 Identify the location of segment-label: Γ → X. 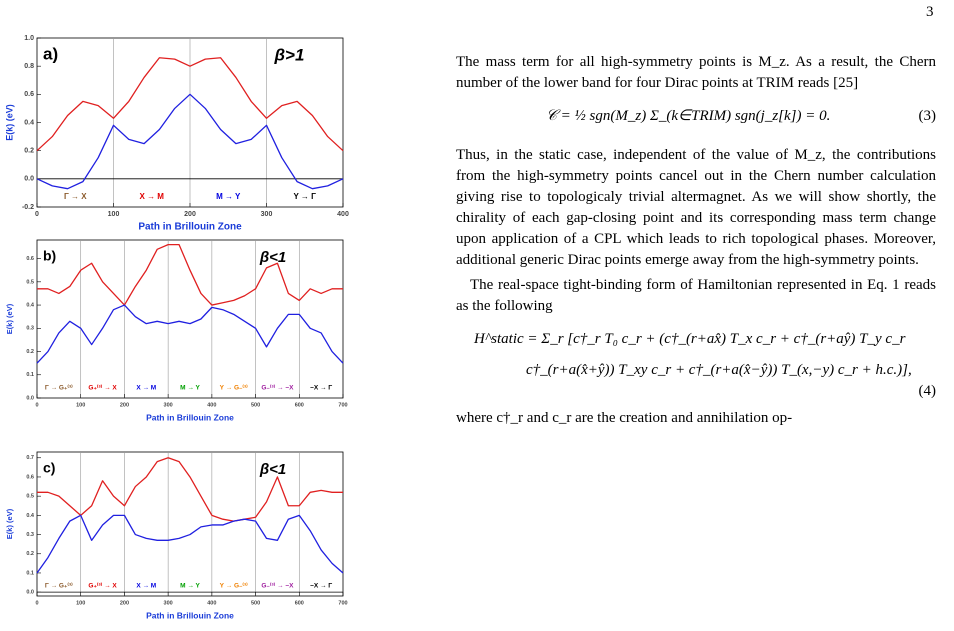
(75, 196).